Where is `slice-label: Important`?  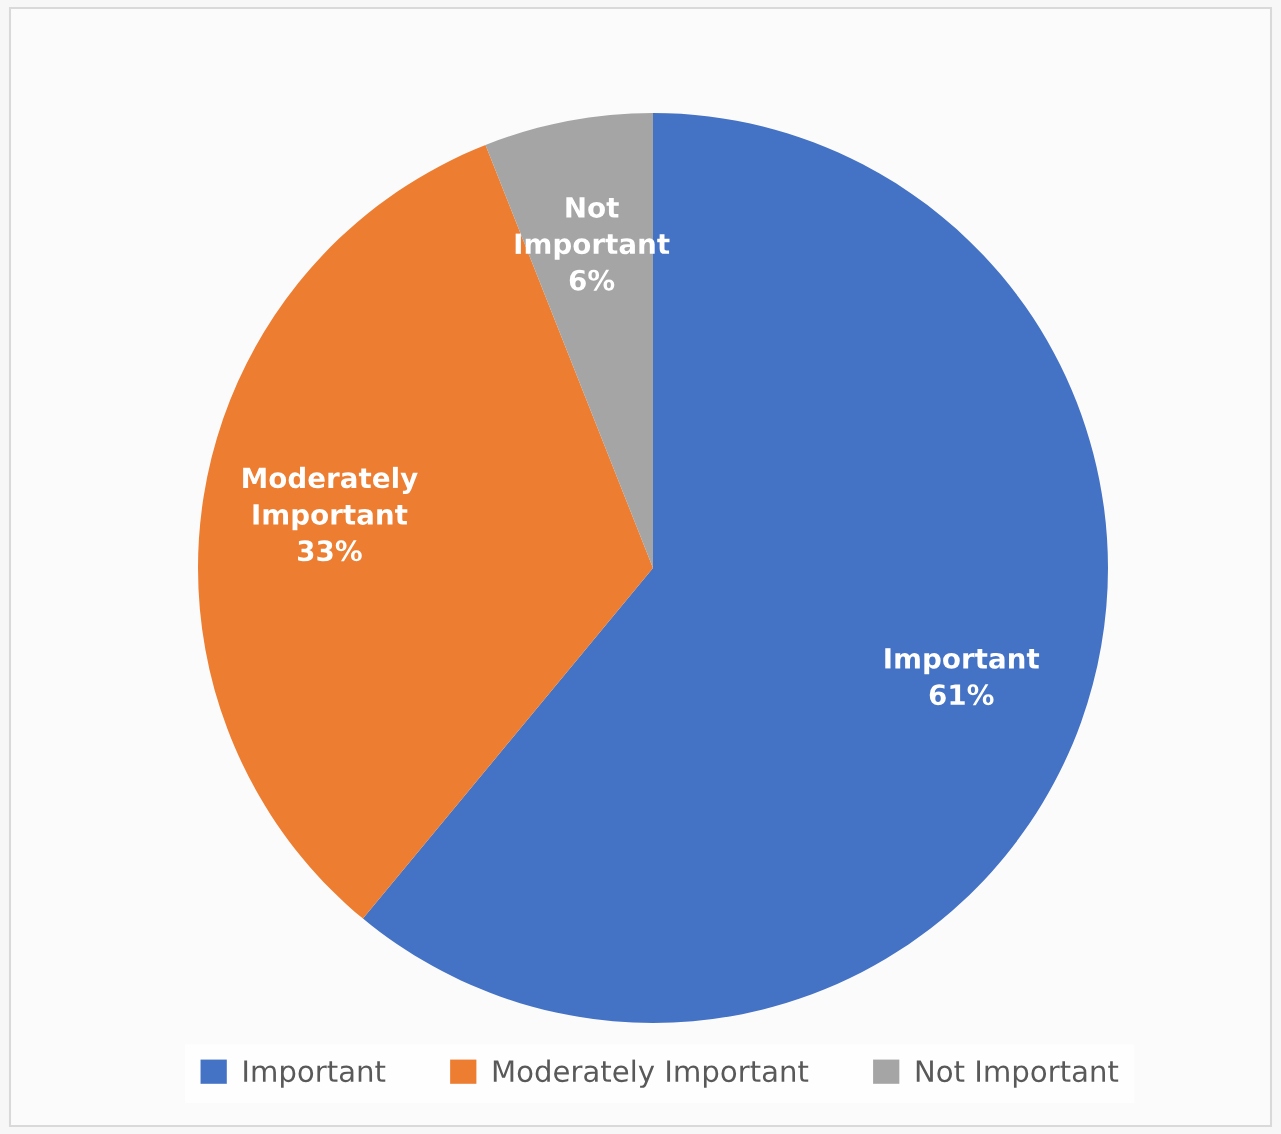
slice-label: Important is located at coordinates (962, 661).